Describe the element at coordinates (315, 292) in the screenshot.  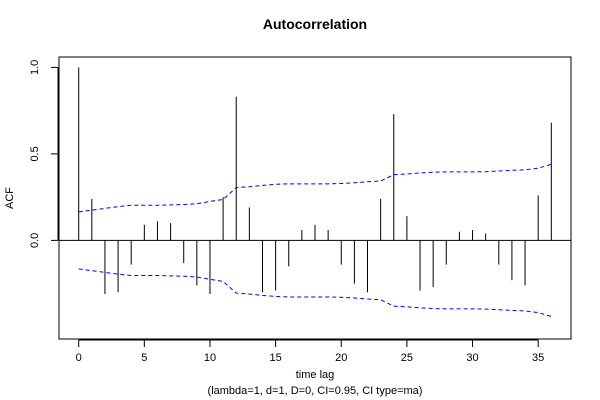
I see `ci-lower-line` at that location.